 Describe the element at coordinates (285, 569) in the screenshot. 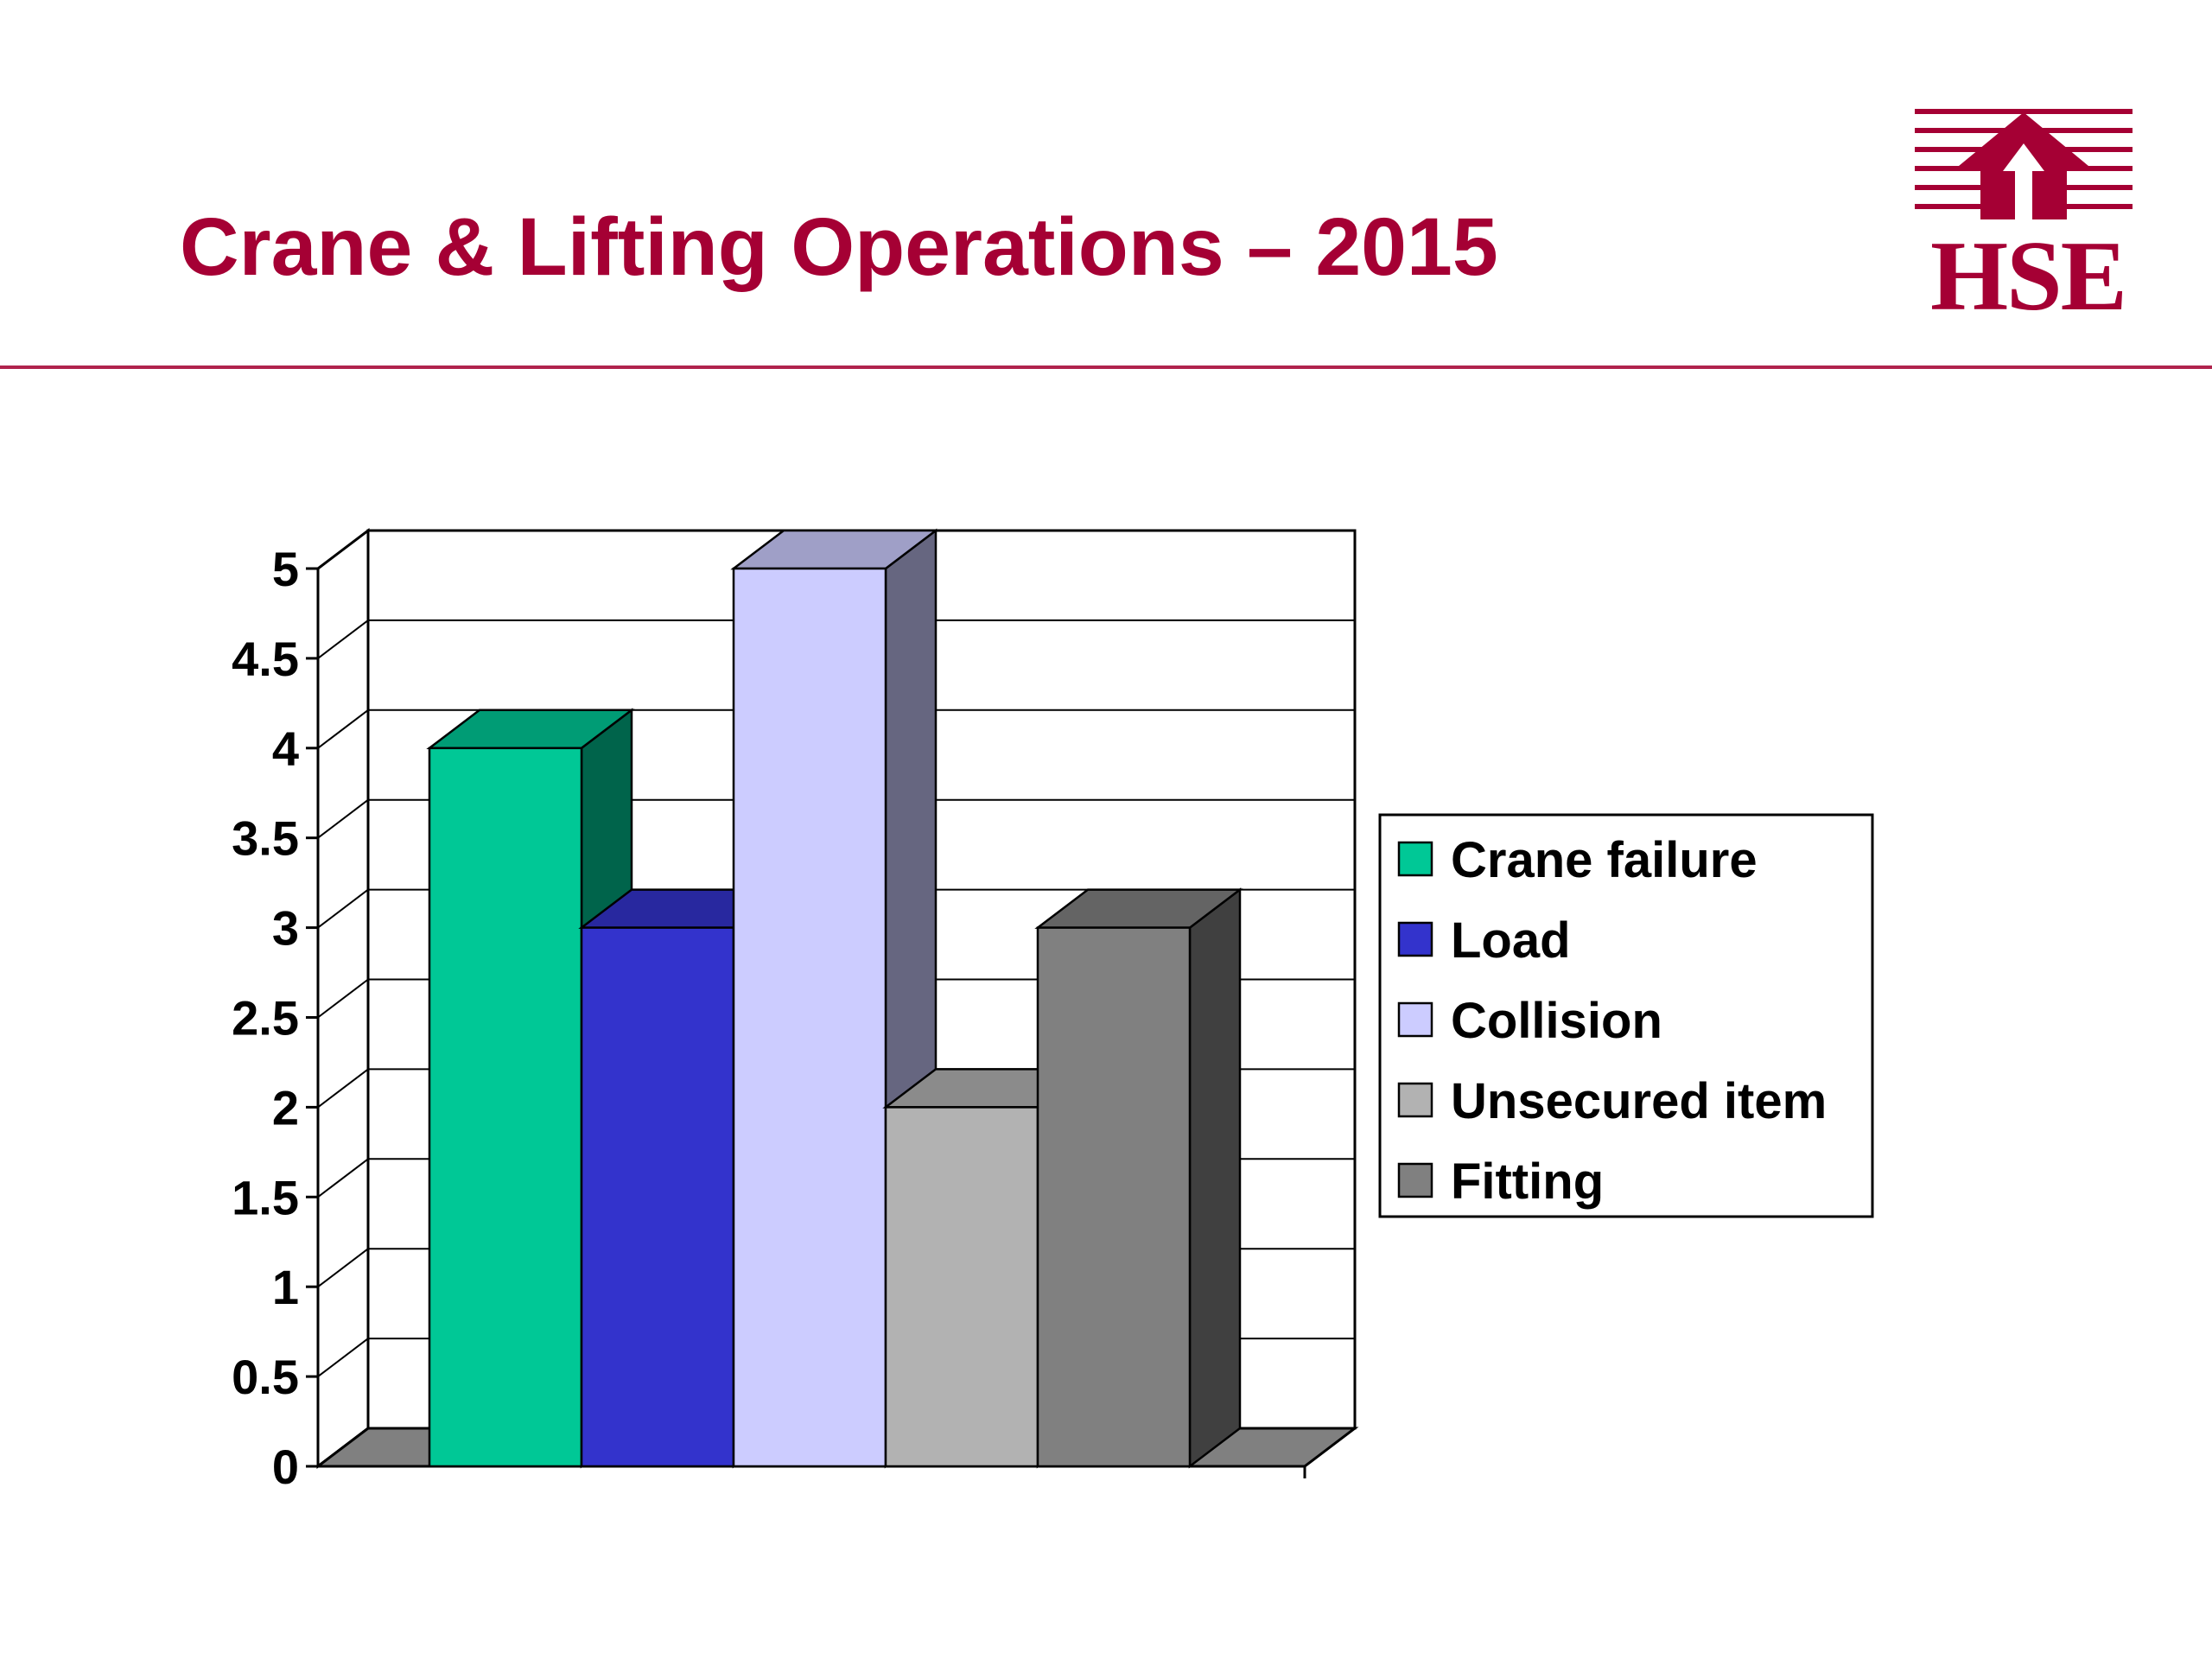

I see `y-tick-label: 5` at that location.